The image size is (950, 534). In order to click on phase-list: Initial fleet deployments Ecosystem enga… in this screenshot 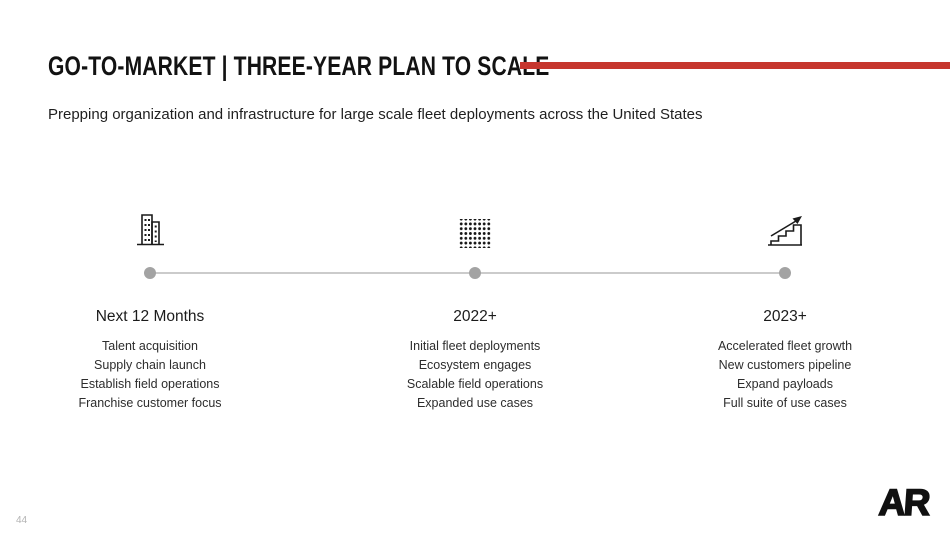, I will do `click(475, 375)`.